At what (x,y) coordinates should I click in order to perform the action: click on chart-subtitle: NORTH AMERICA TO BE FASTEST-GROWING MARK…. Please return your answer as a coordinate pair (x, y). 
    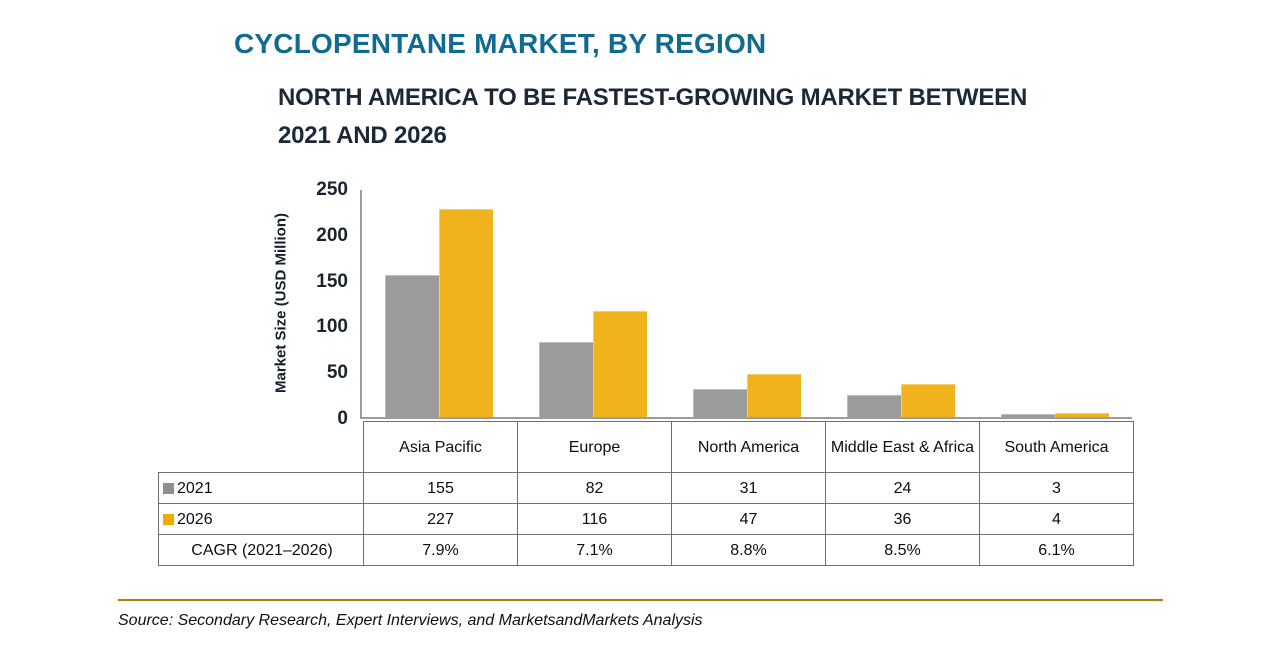
    Looking at the image, I should click on (652, 117).